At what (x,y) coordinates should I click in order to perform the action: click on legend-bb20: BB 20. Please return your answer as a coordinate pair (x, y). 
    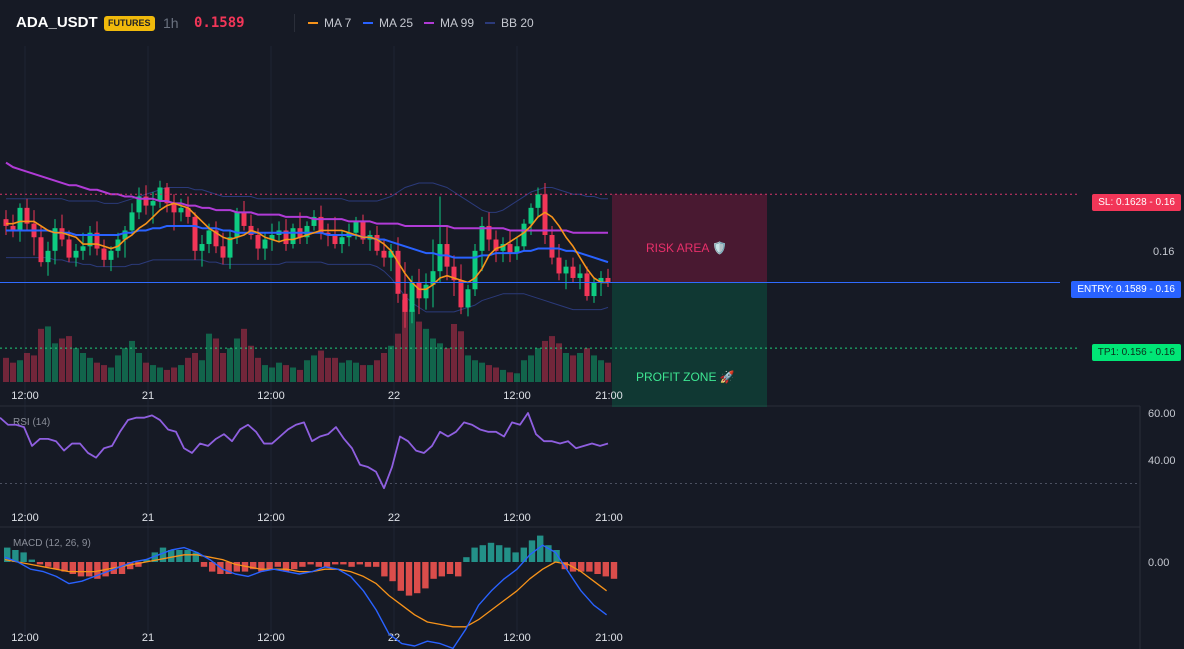
    Looking at the image, I should click on (509, 23).